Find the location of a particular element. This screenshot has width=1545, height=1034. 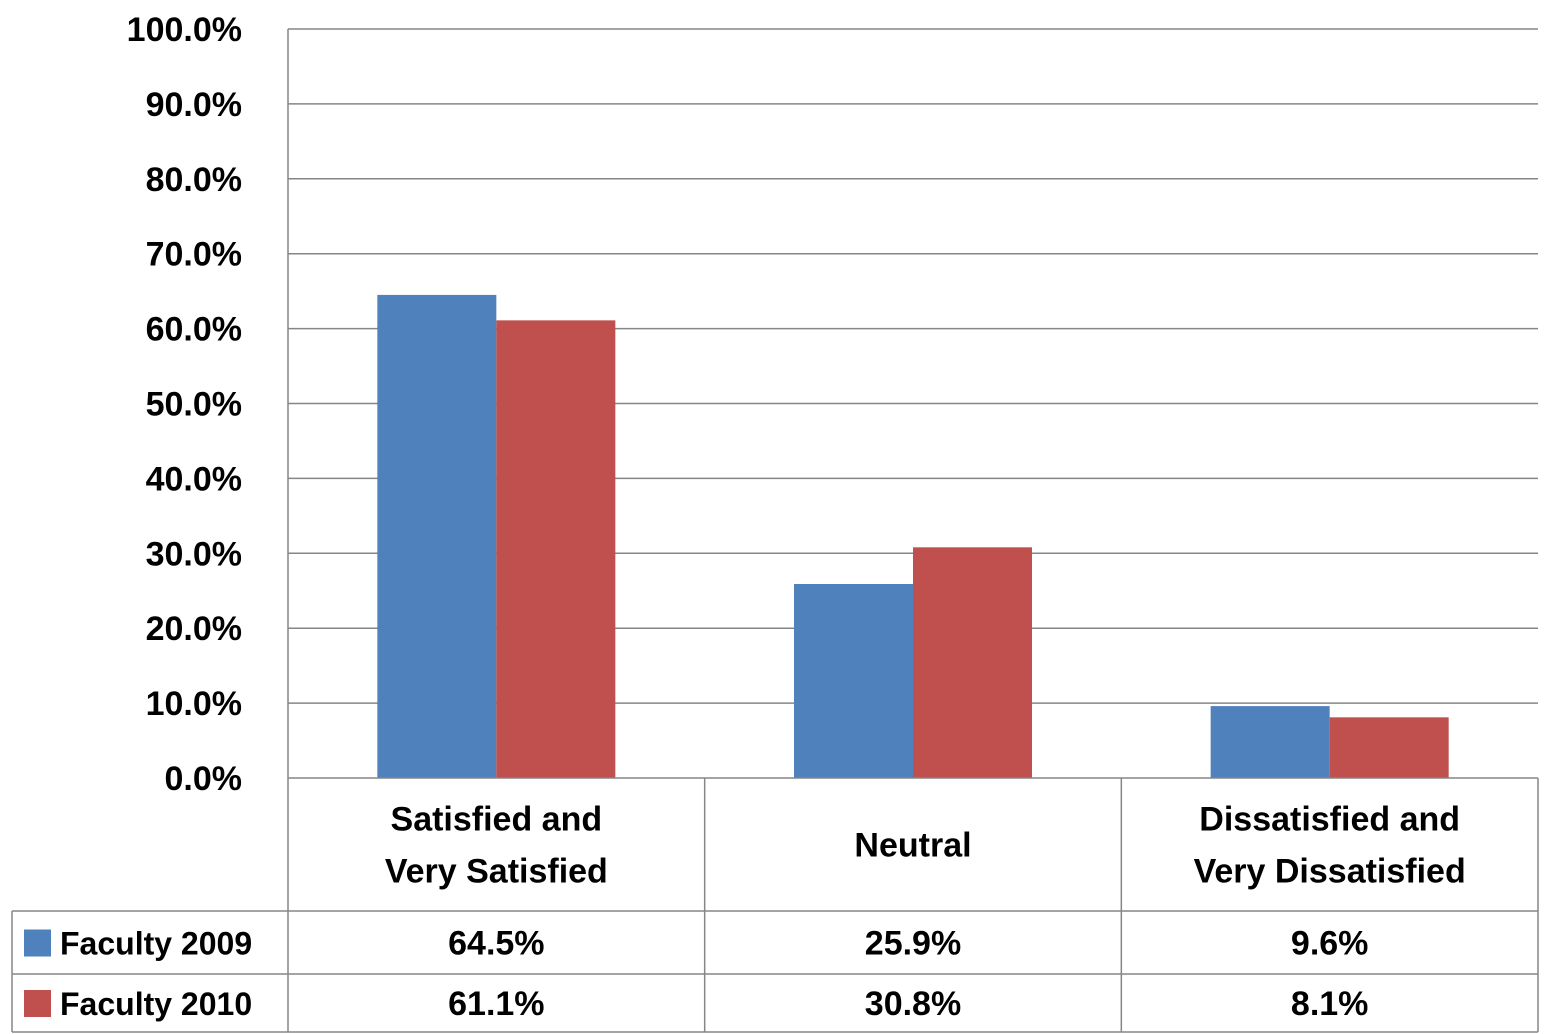

x-tick-label: Satisfied and is located at coordinates (497, 820).